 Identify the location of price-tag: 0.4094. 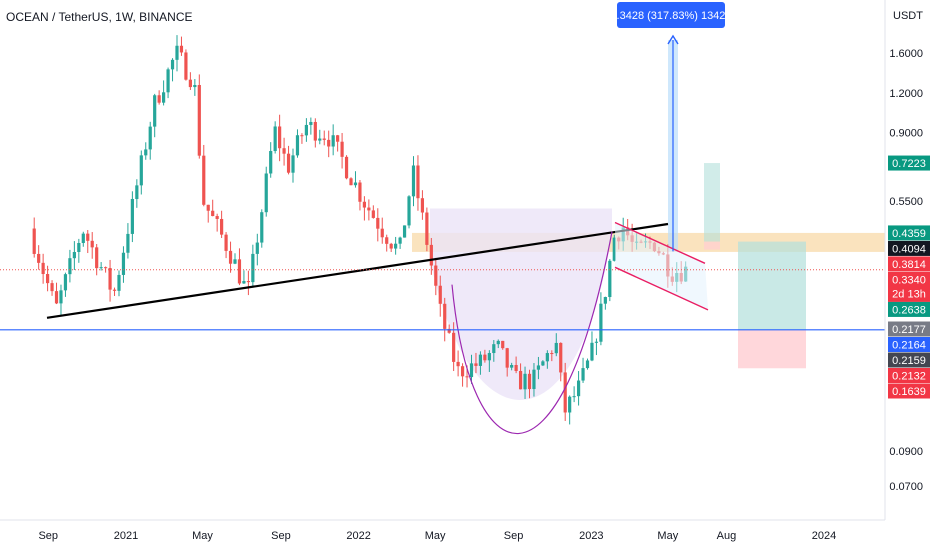
(909, 248).